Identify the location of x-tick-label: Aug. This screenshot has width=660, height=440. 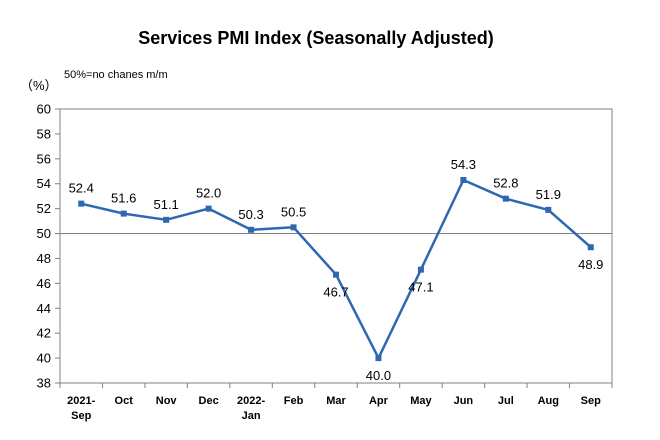
(548, 401).